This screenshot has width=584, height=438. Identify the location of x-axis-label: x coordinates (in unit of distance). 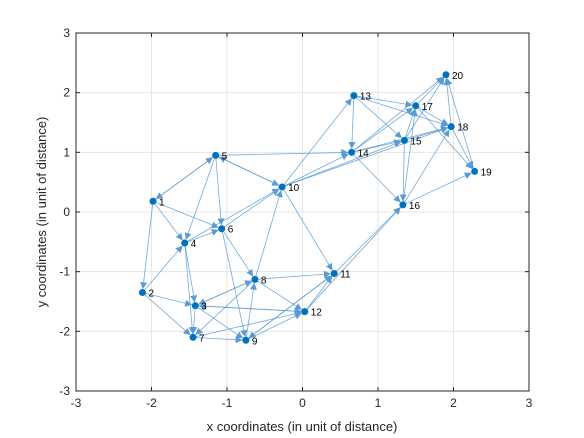
(302, 426).